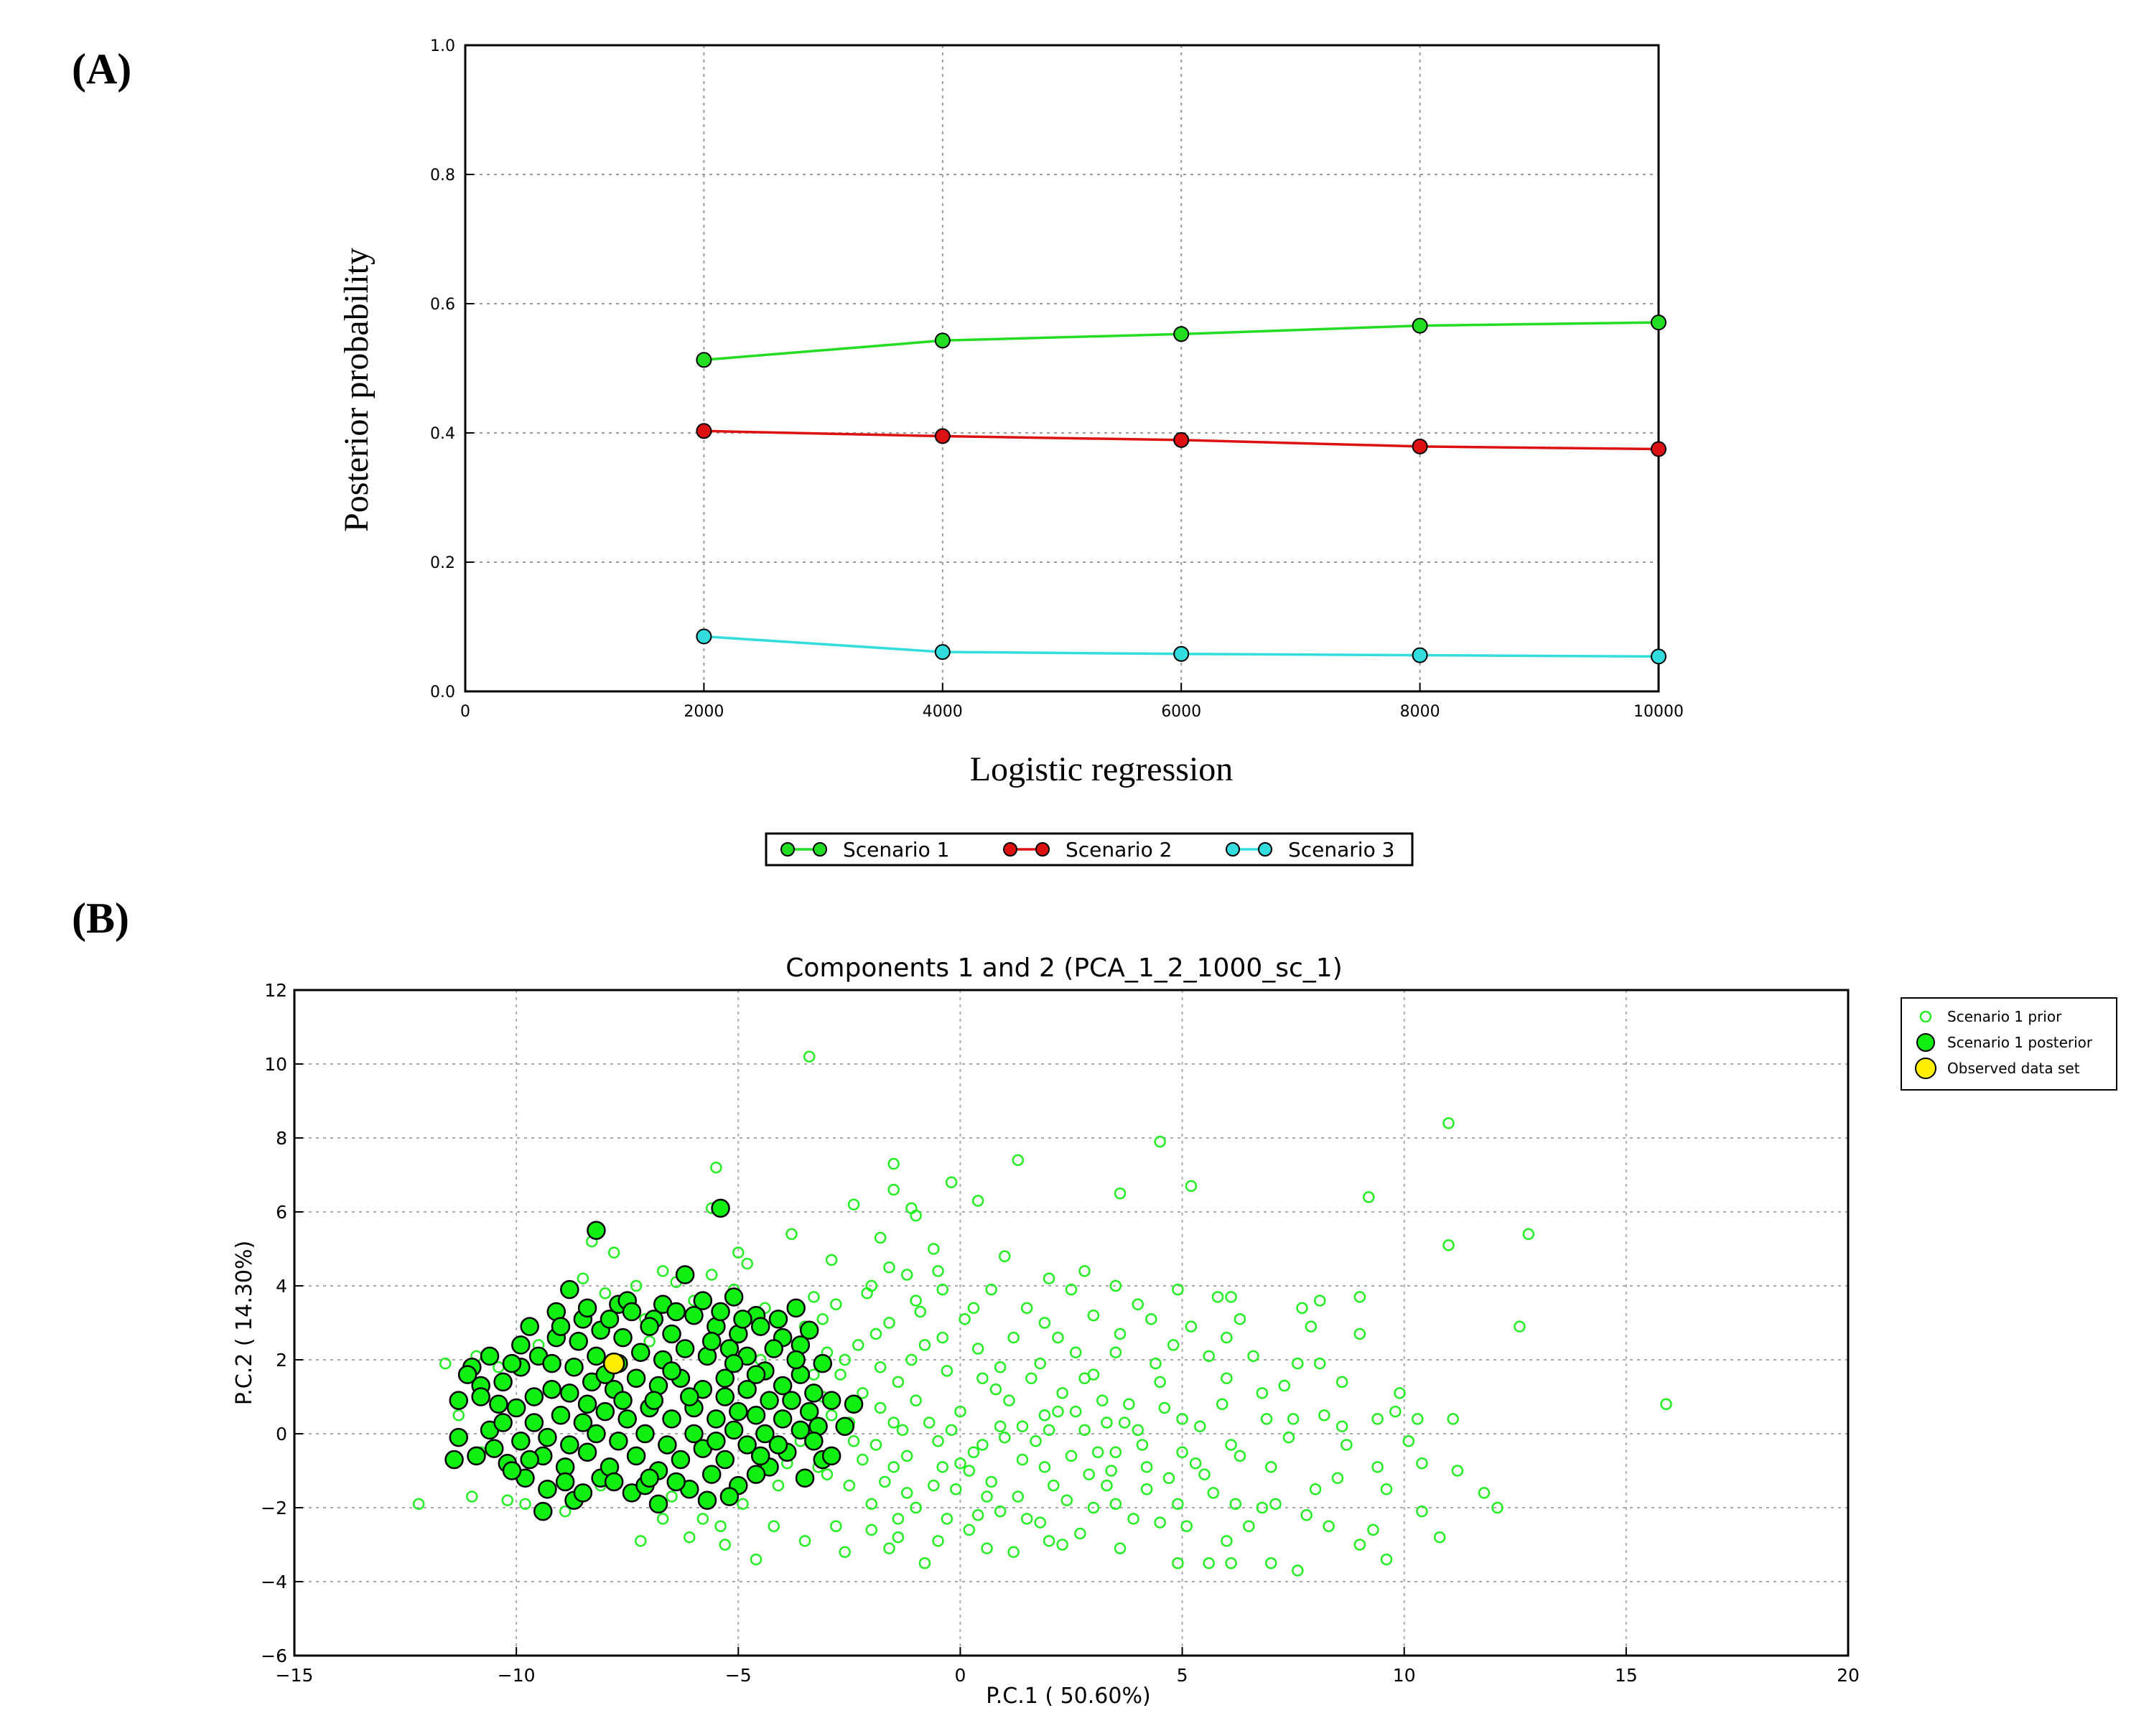 The height and width of the screenshot is (1736, 2154). What do you see at coordinates (442, 305) in the screenshot?
I see `y-tick-label: 0.6` at bounding box center [442, 305].